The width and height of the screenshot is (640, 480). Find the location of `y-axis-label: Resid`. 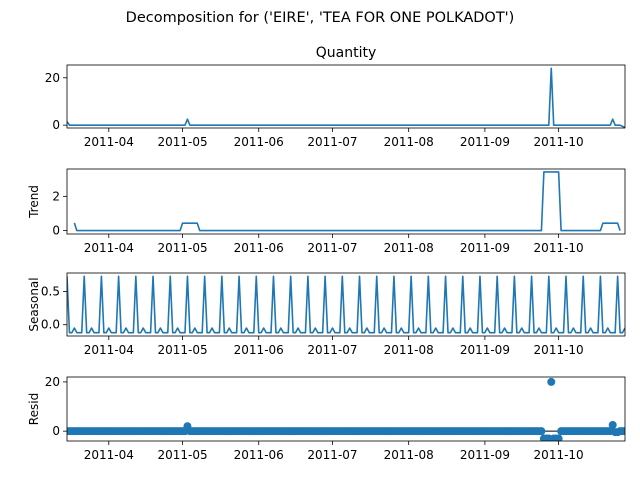

y-axis-label: Resid is located at coordinates (34, 409).